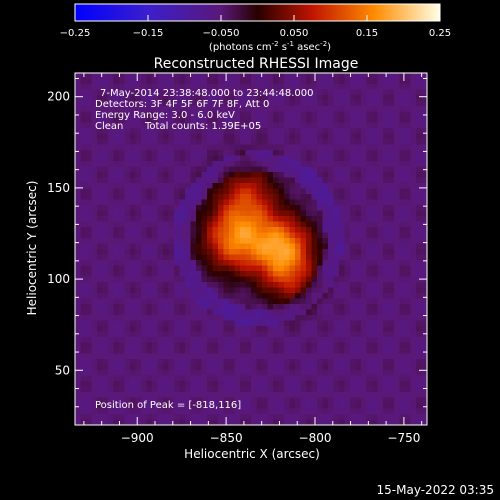 Image resolution: width=500 pixels, height=500 pixels. Describe the element at coordinates (58, 97) in the screenshot. I see `y-tick-label: 200` at that location.